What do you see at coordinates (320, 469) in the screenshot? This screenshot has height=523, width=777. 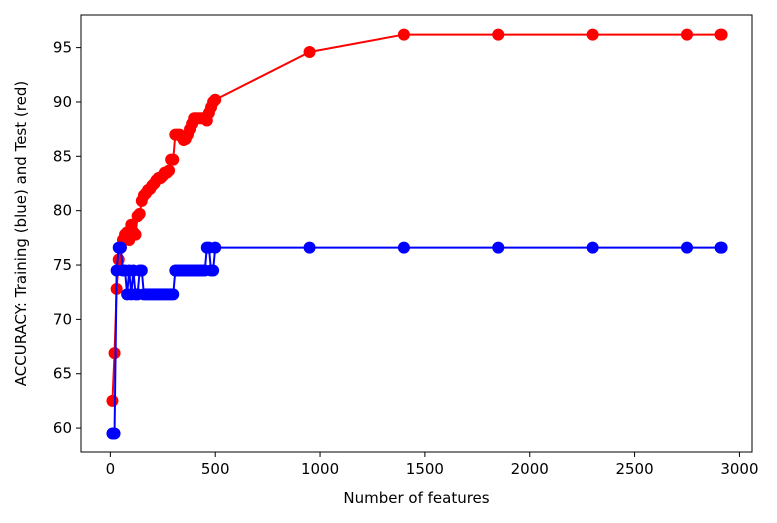 I see `x-tick-label: 1000` at bounding box center [320, 469].